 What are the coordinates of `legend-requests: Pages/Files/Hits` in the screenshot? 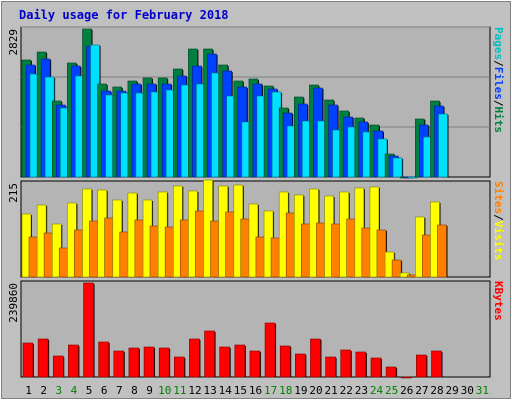 It's located at (498, 80).